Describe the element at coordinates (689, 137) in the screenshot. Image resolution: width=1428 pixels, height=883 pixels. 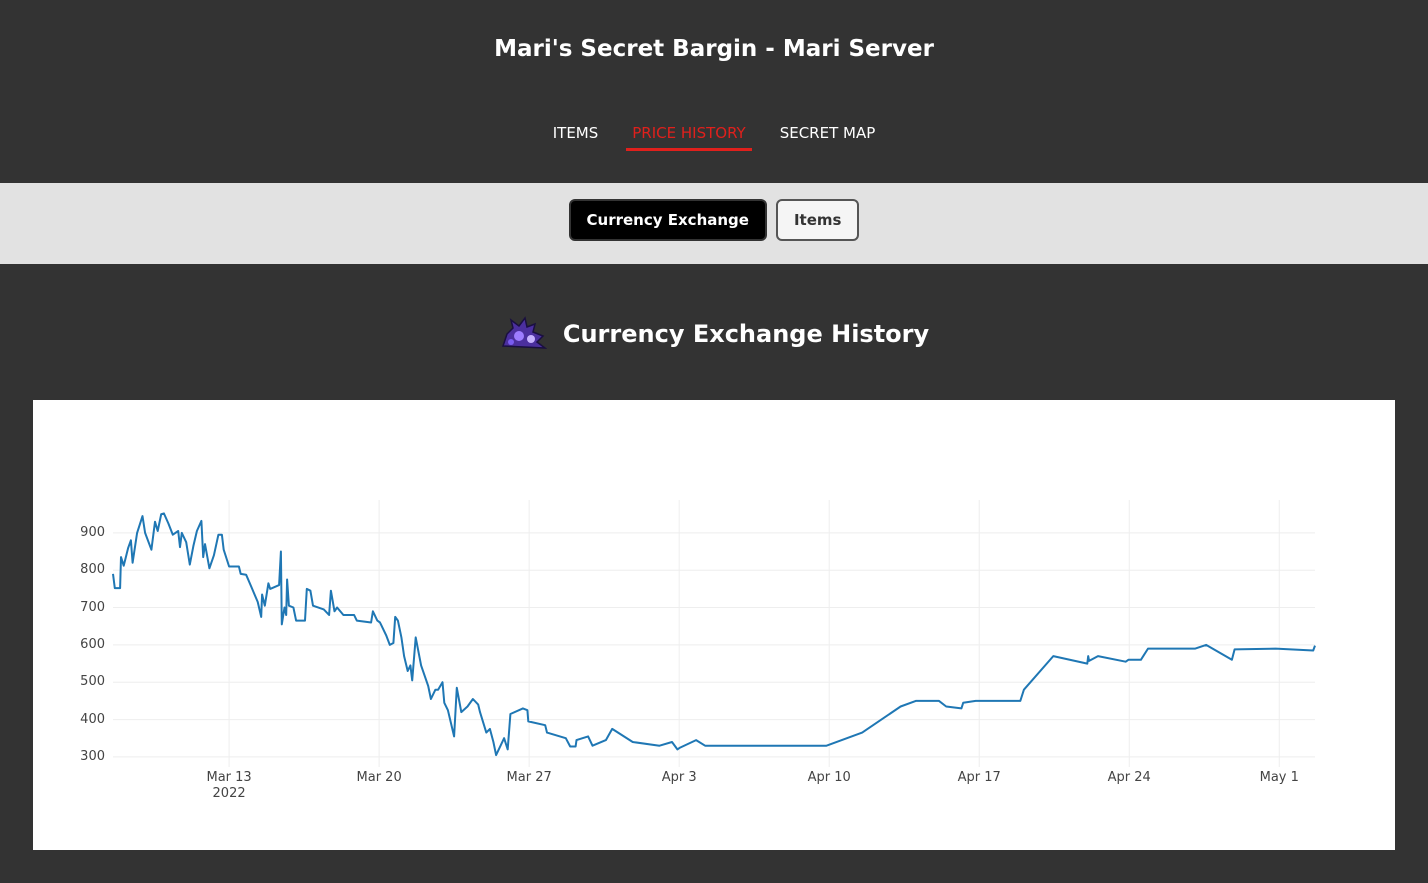
I see `nav-link: PRICE HISTORY` at that location.